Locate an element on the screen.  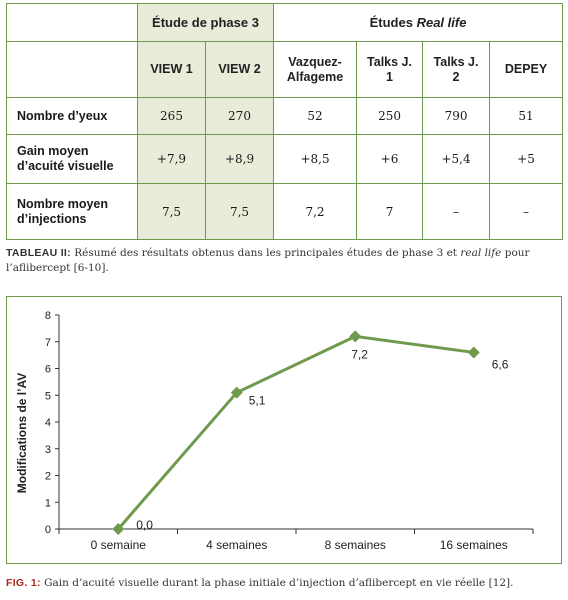
col-header-depey: DEPEY is located at coordinates (526, 69).